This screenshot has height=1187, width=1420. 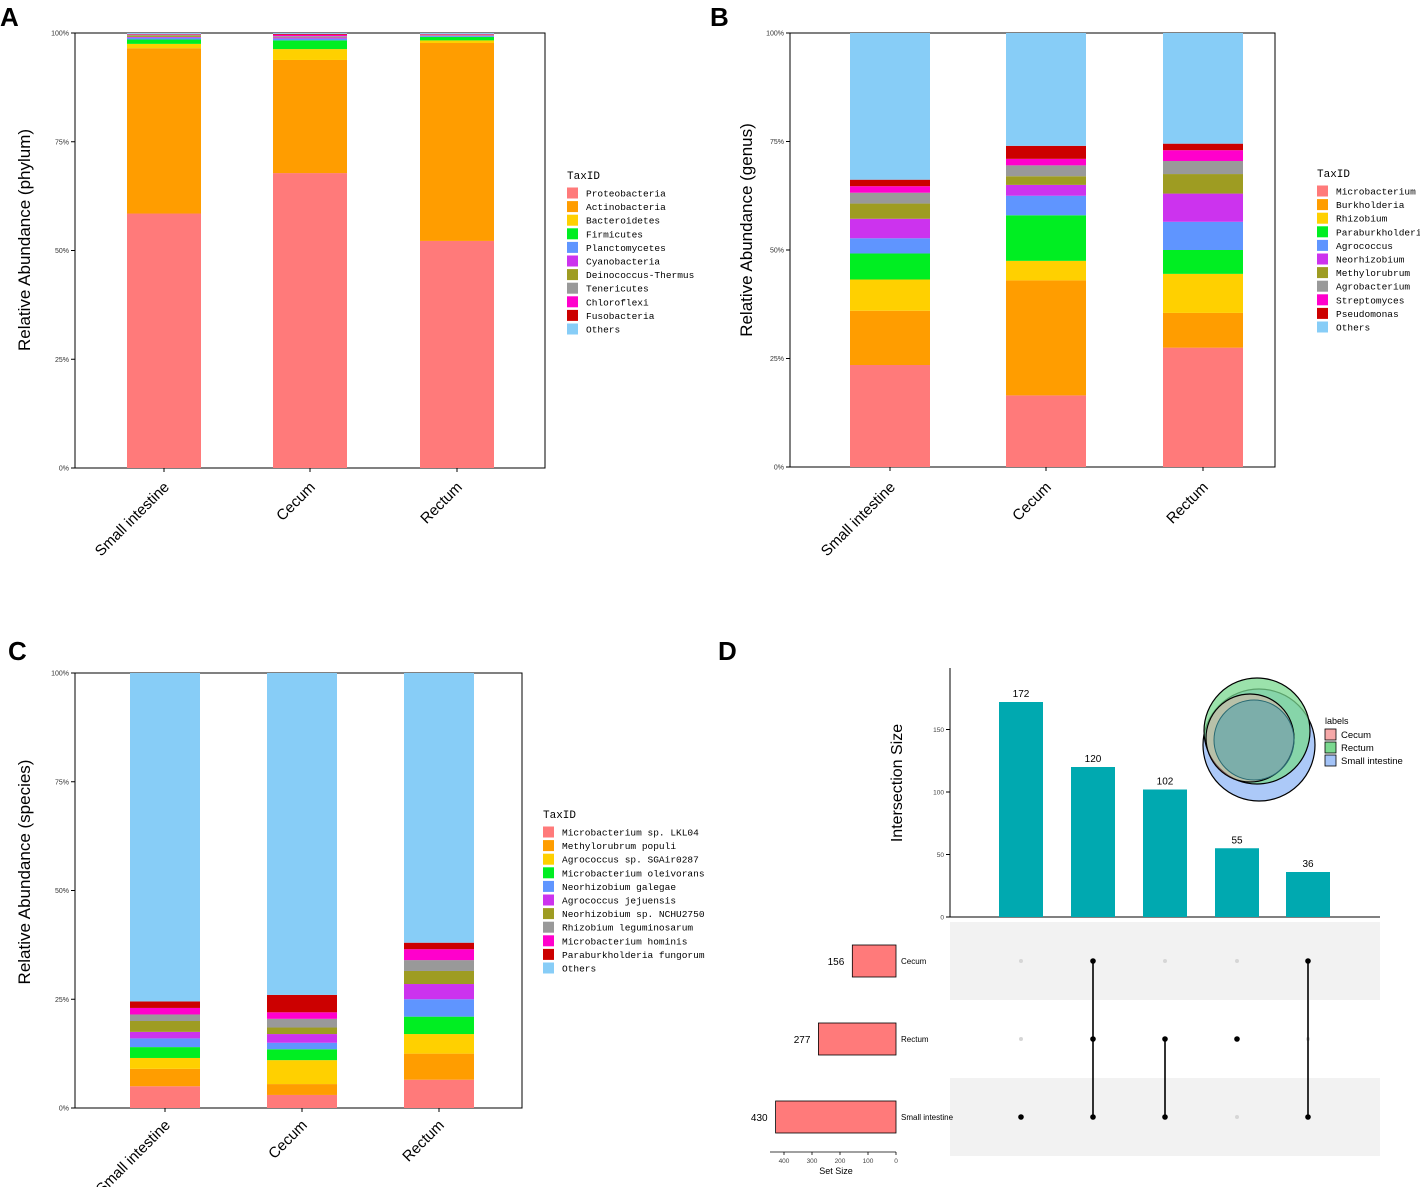 I want to click on set-size-tick-label: 300, so click(x=812, y=1161).